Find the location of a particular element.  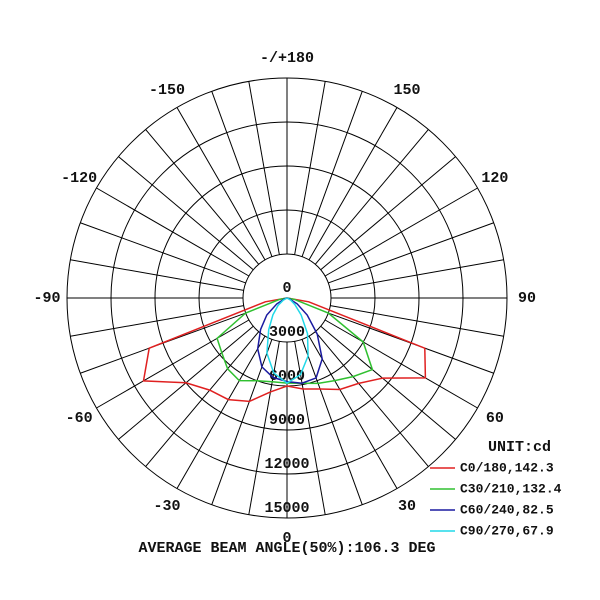

angle-tick-label: -90 is located at coordinates (46, 298).